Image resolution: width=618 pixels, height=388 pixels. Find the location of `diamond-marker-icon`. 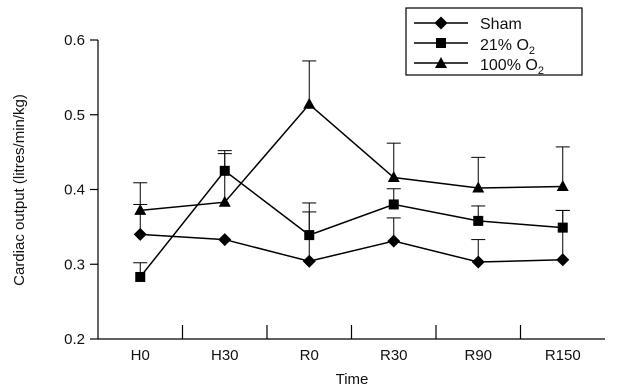

diamond-marker-icon is located at coordinates (441, 23).